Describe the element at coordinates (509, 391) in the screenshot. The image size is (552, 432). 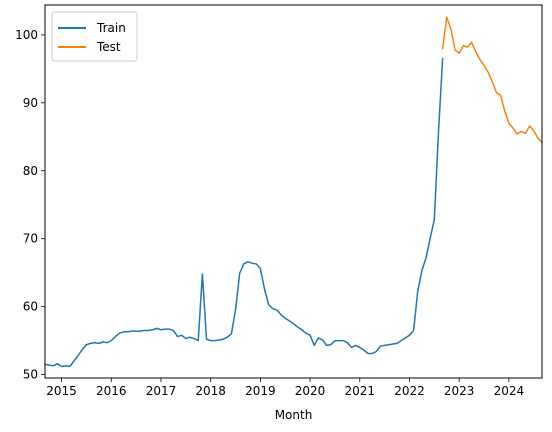
I see `x-tick-label: 2024` at that location.